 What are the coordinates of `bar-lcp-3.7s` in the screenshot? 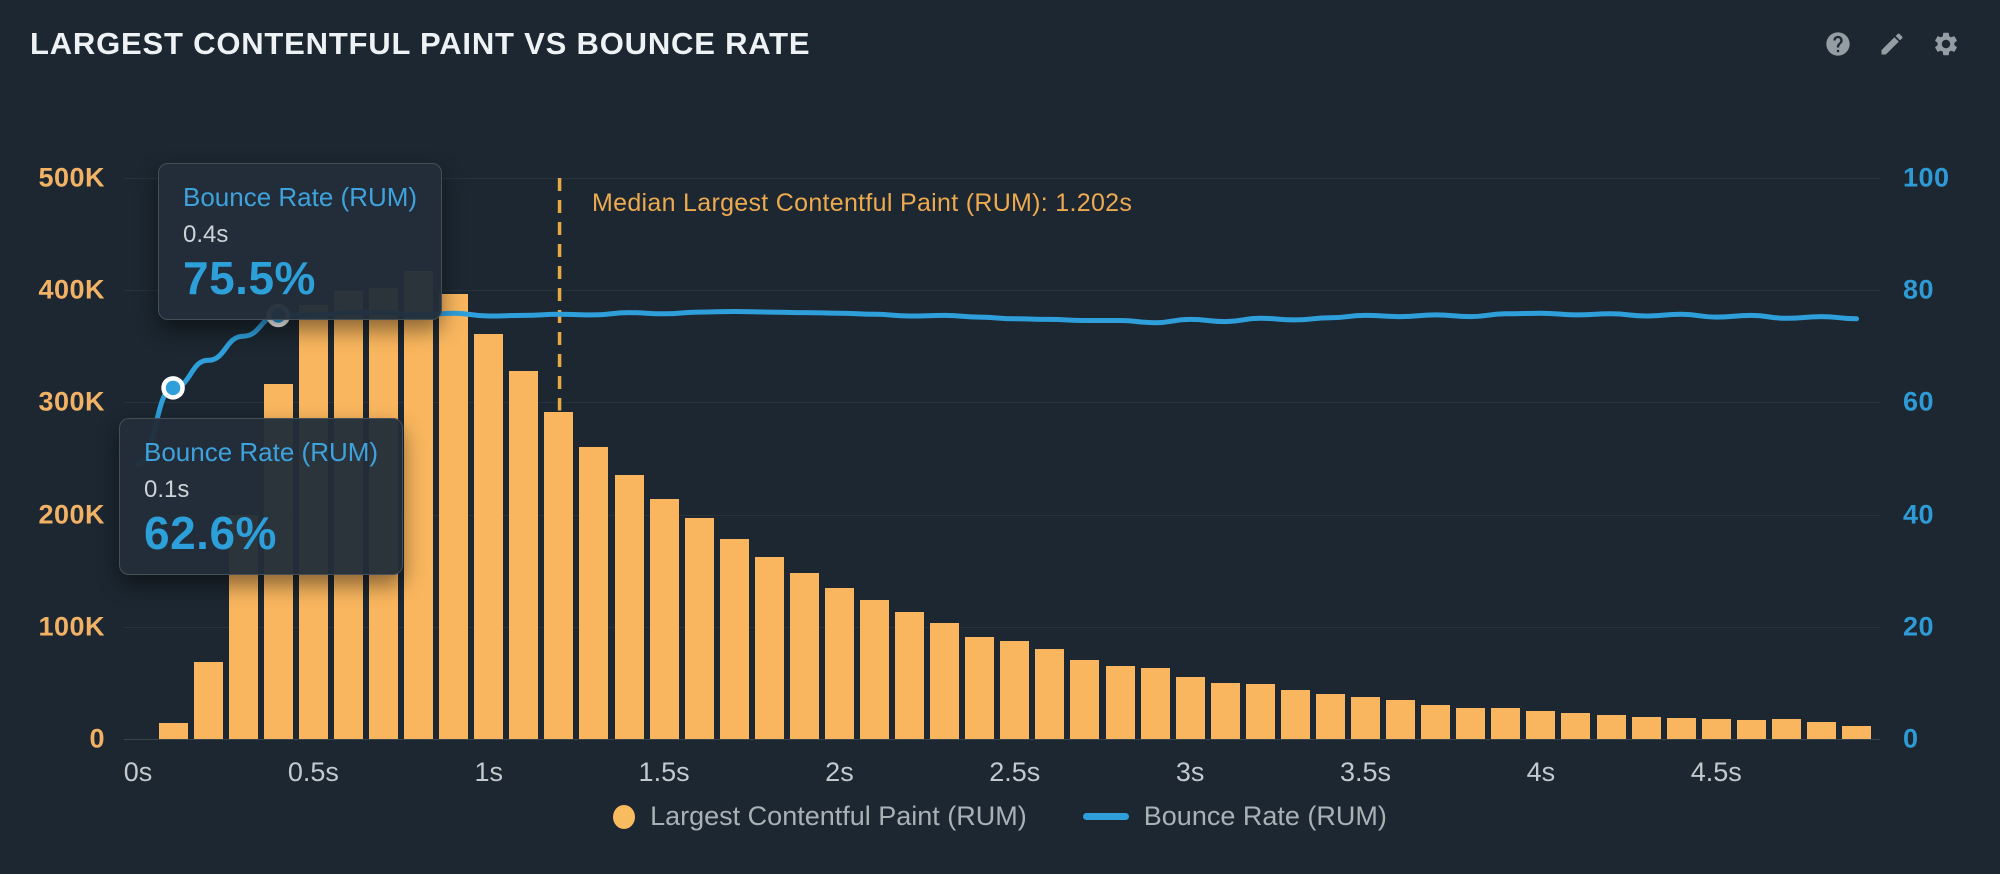 It's located at (1436, 722).